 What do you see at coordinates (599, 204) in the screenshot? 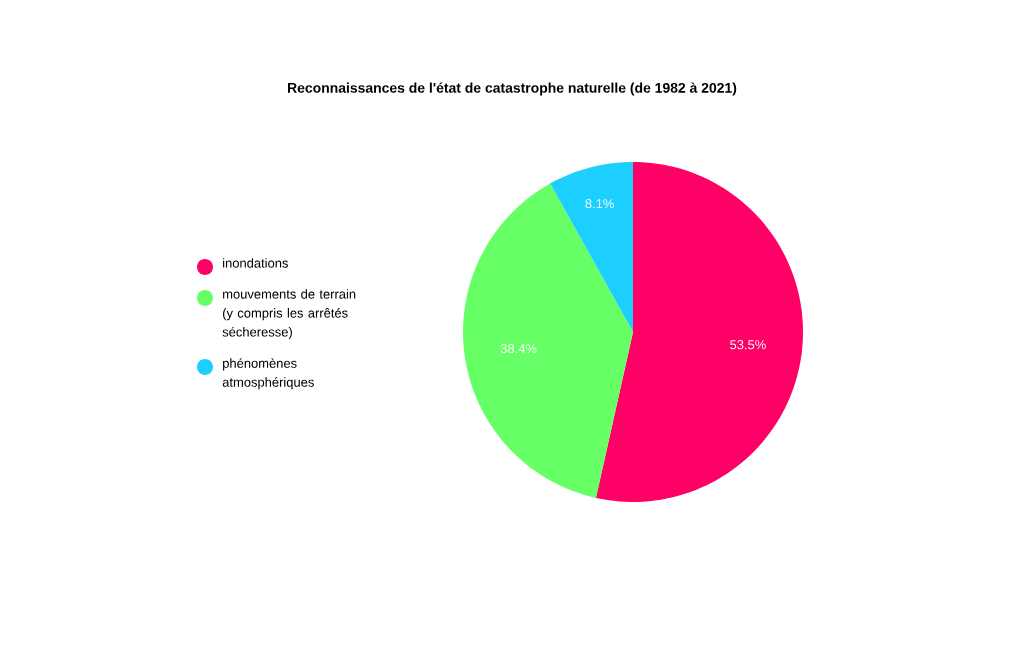
I see `data-label: 8.1%` at bounding box center [599, 204].